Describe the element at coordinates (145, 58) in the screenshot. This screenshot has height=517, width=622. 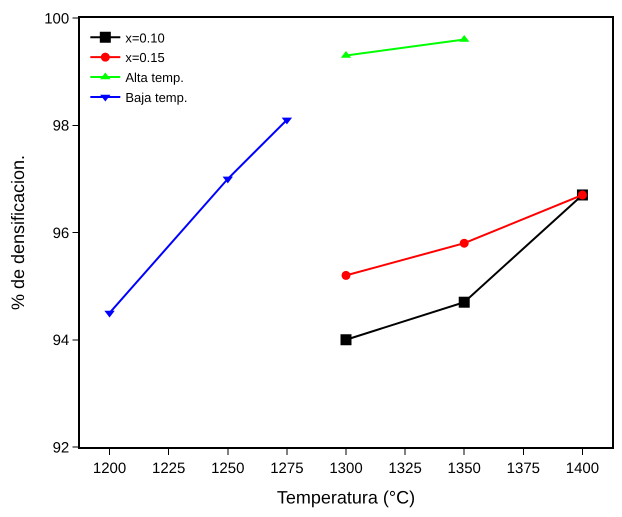
I see `legend-label: x=0.15` at that location.